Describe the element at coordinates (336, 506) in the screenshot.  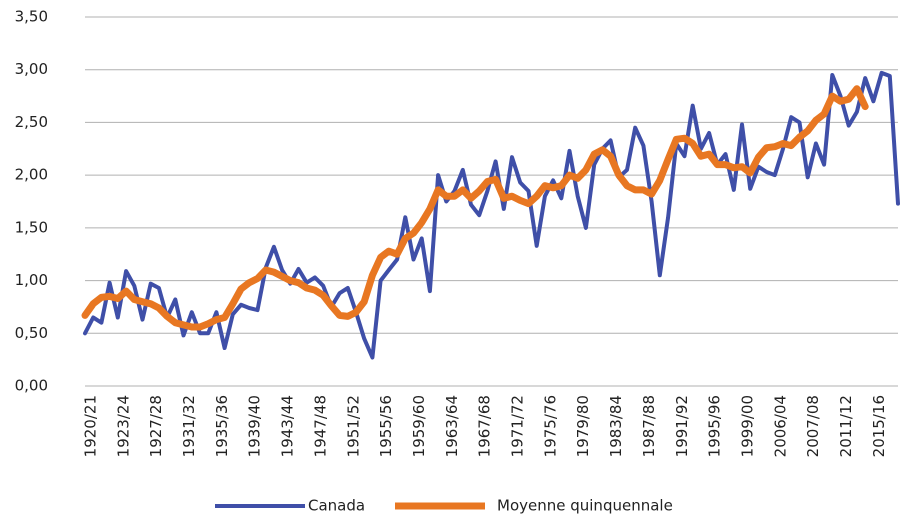
I see `legend-label: Canada` at that location.